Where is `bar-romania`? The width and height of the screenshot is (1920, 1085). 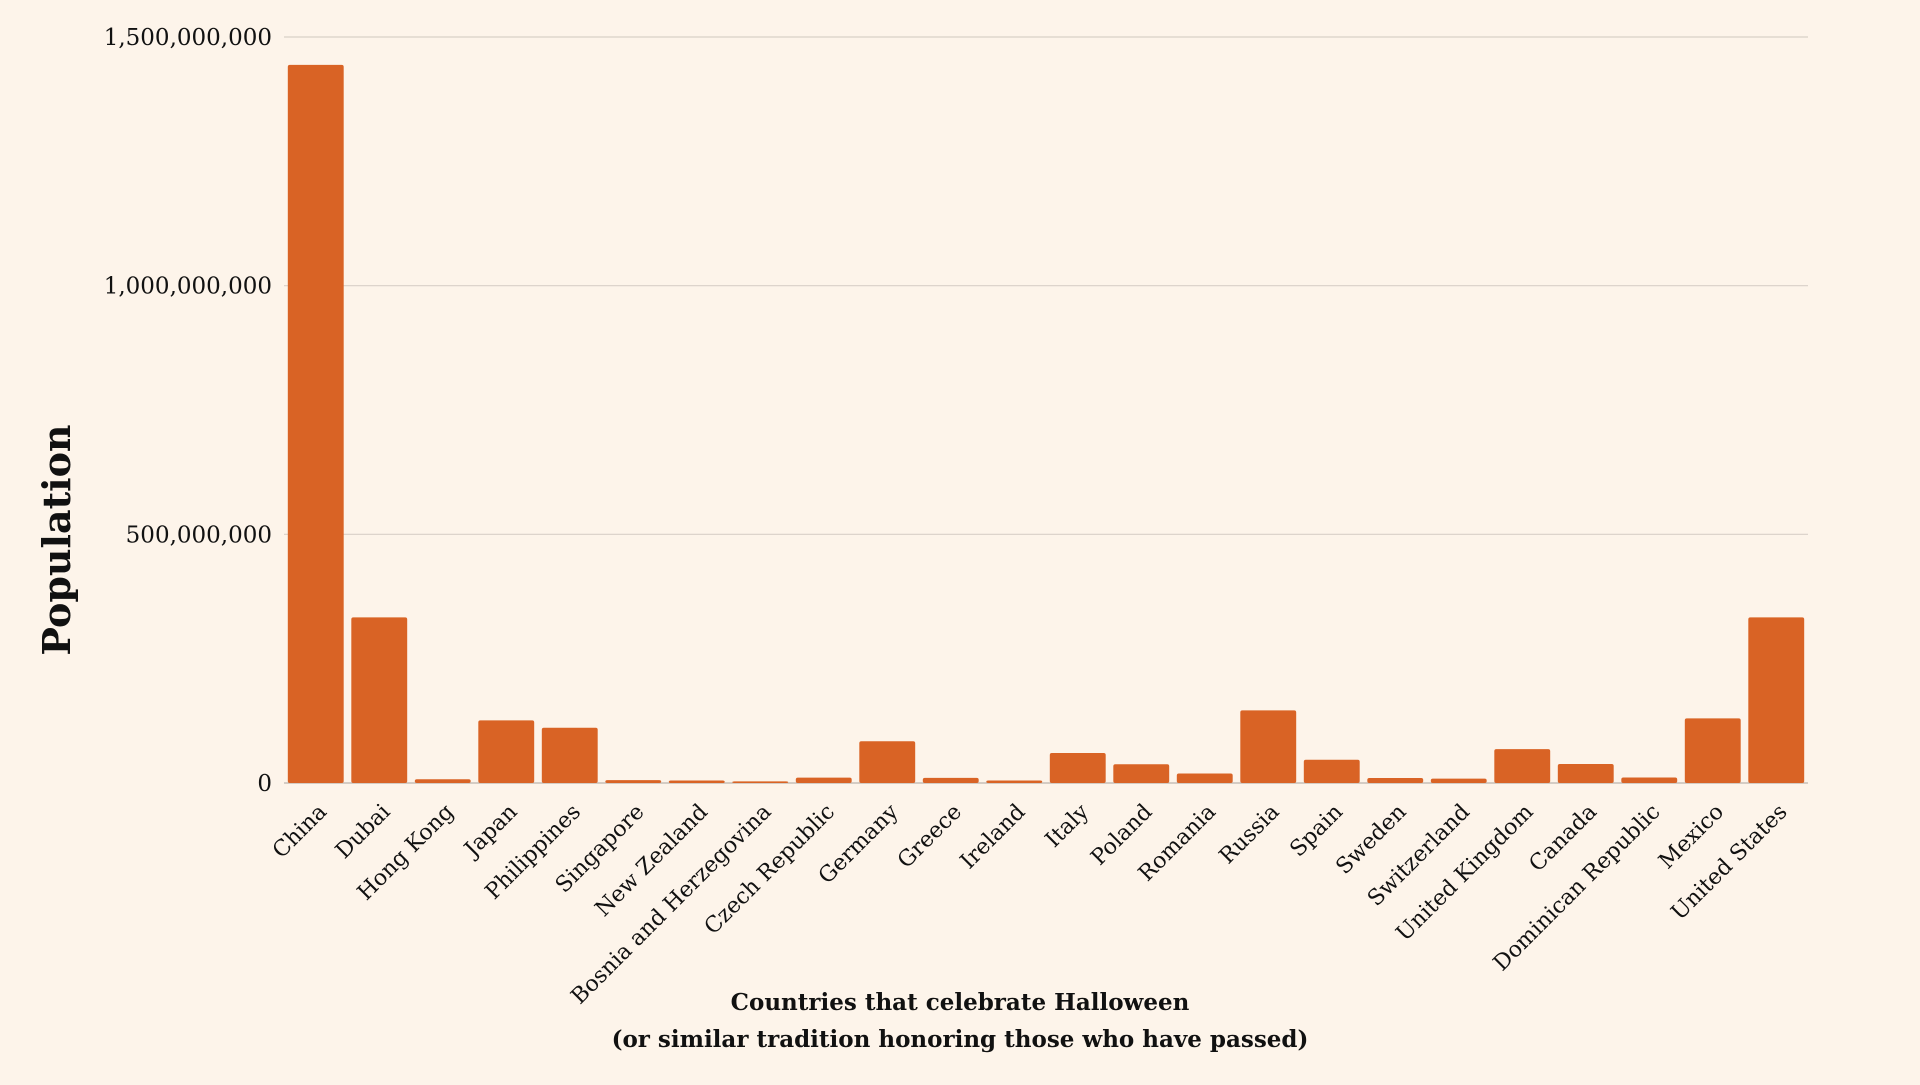 bar-romania is located at coordinates (1204, 778).